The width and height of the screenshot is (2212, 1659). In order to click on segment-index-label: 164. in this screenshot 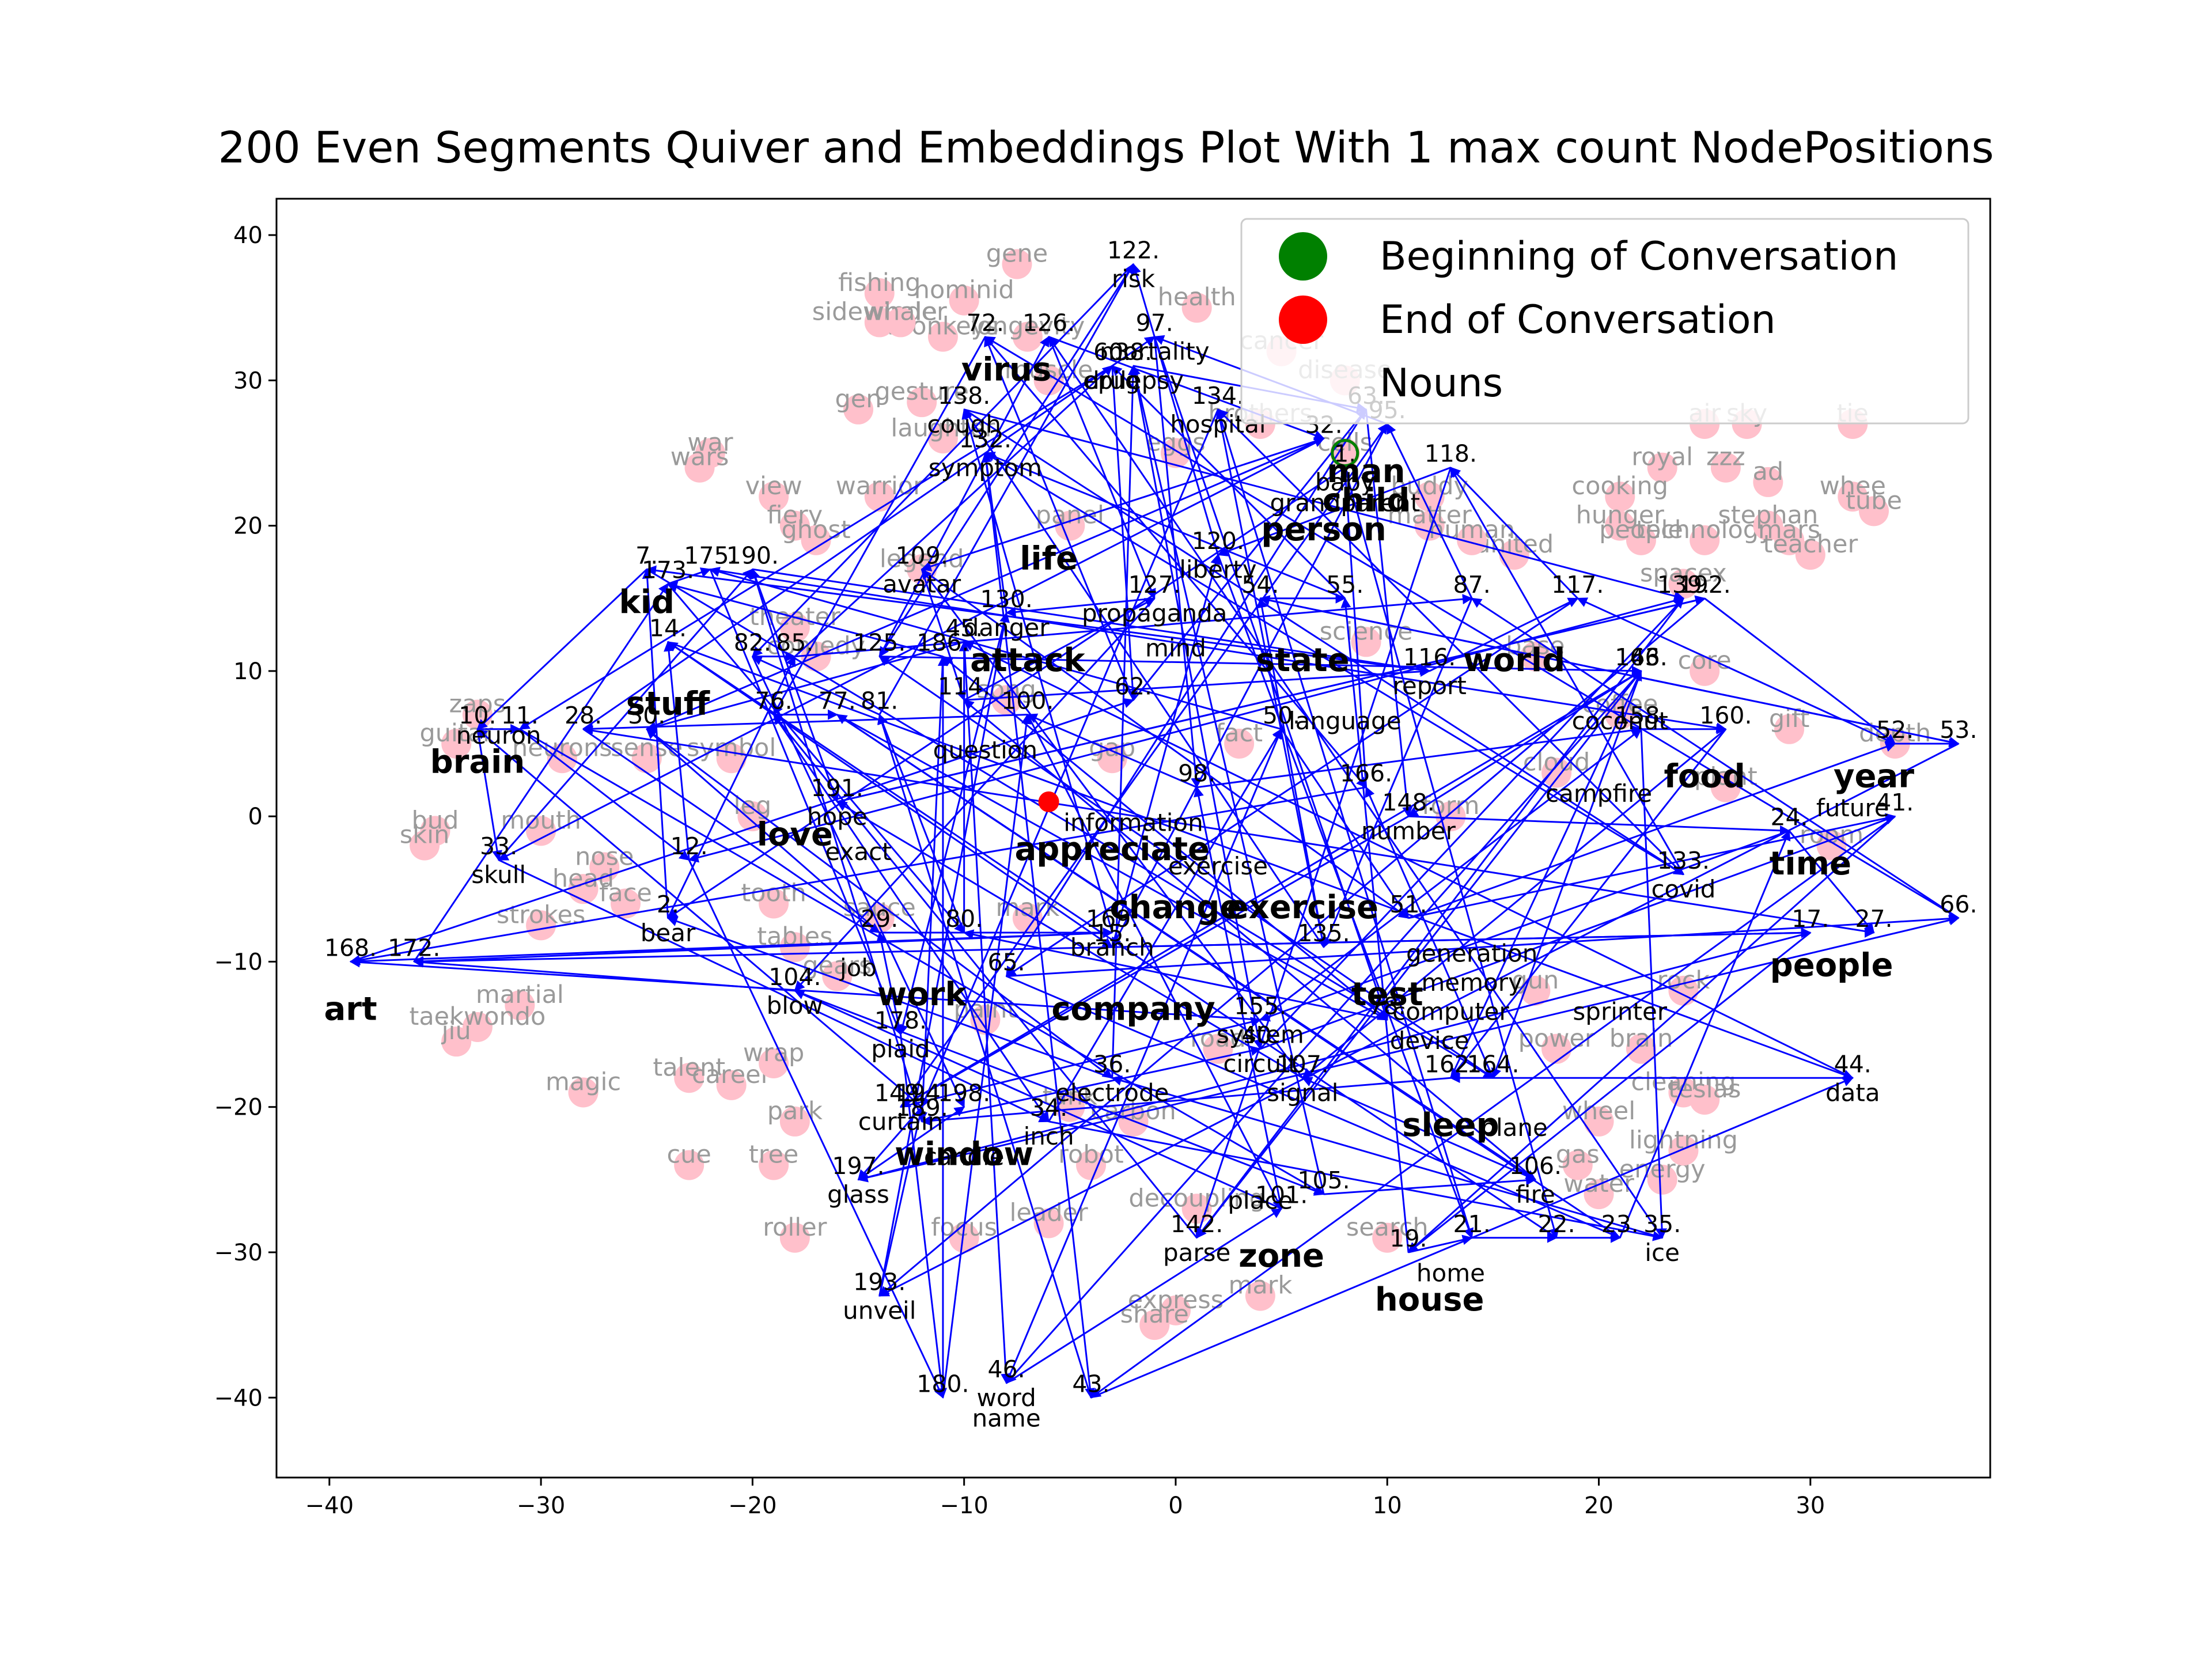, I will do `click(1493, 1064)`.